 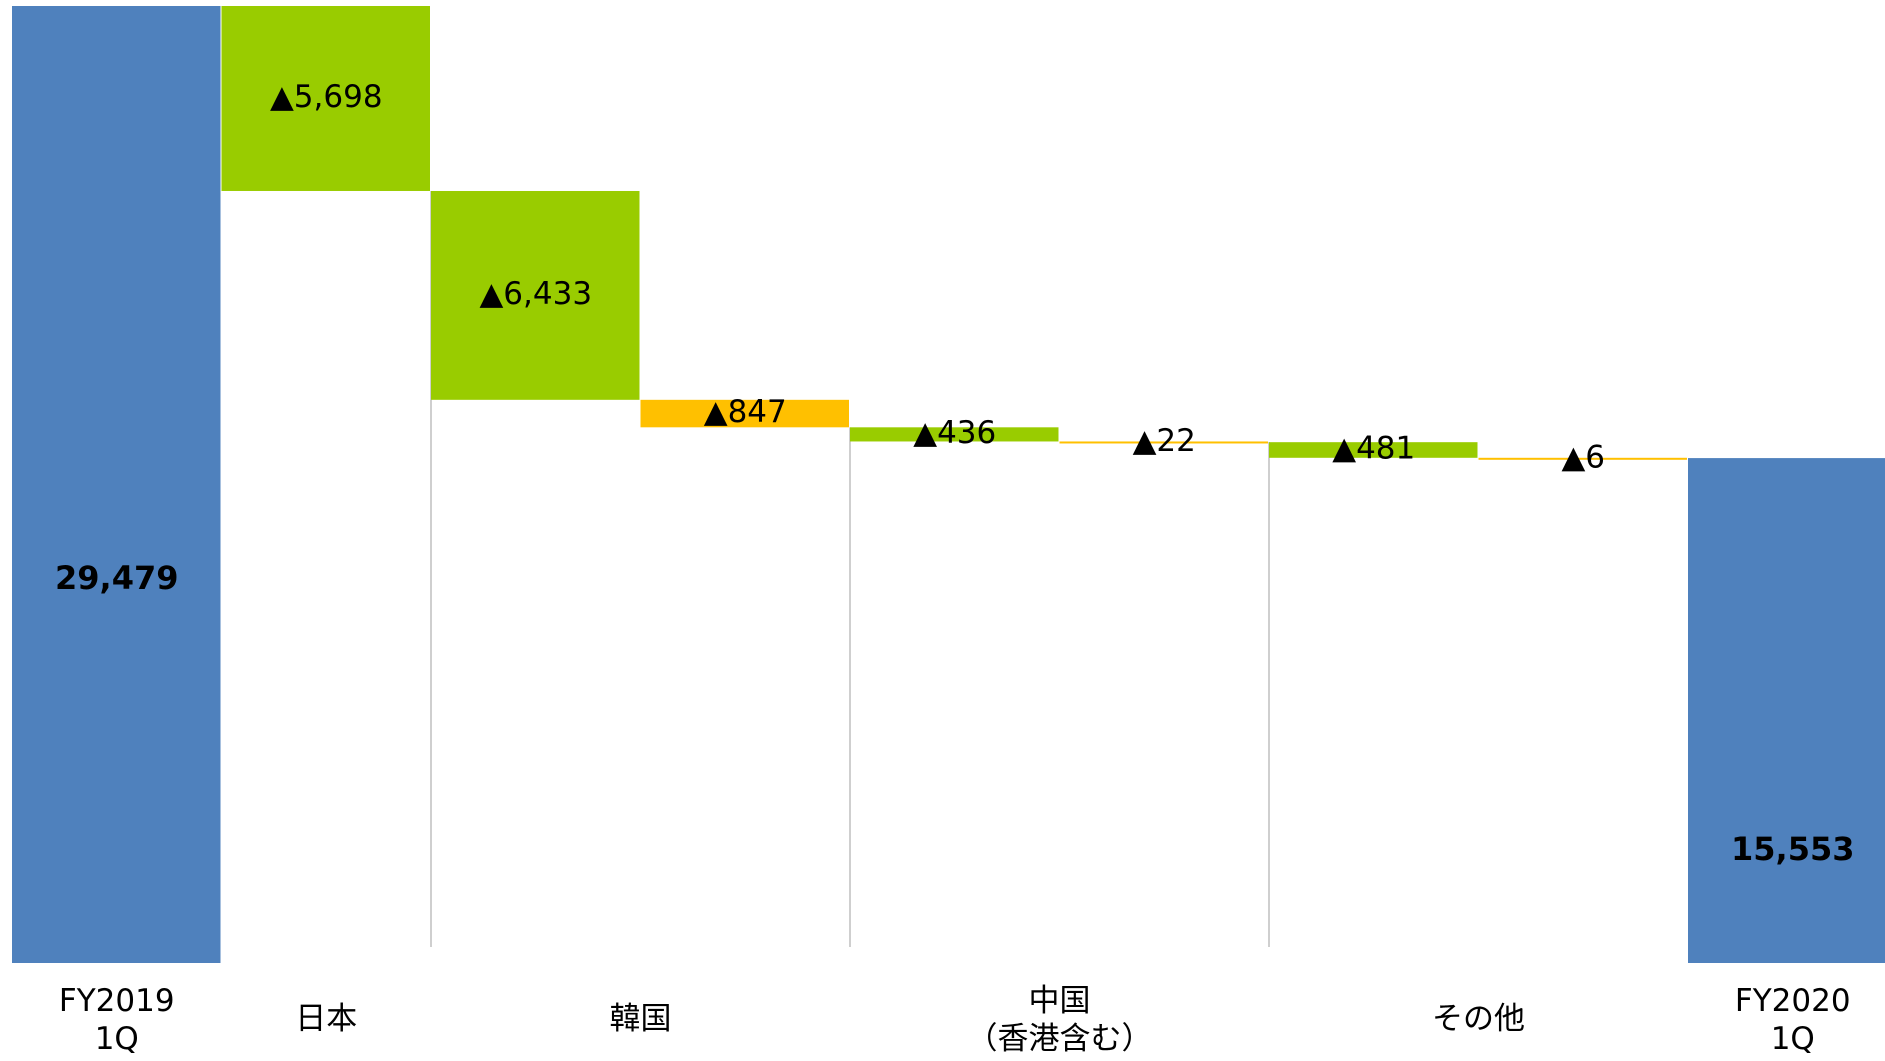 What do you see at coordinates (1793, 1020) in the screenshot?
I see `x-tick-label: FY2020 1Q` at bounding box center [1793, 1020].